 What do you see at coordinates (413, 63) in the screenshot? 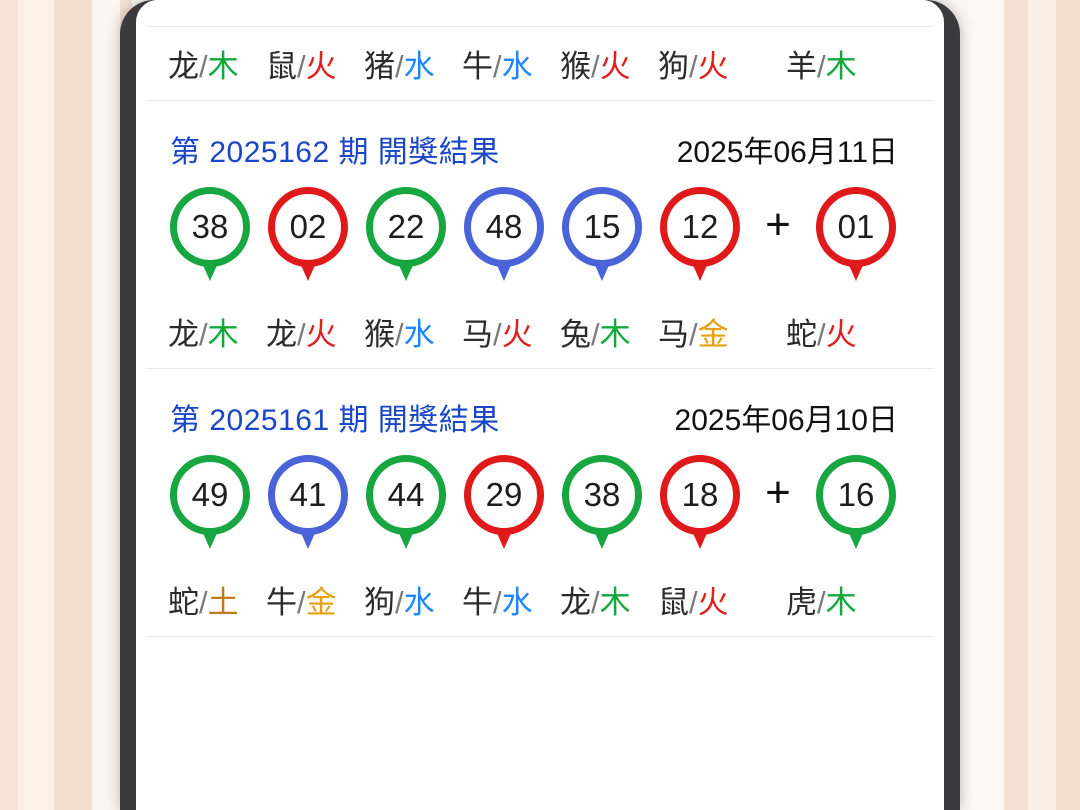
I see `zodiac-cell: 猪/水` at bounding box center [413, 63].